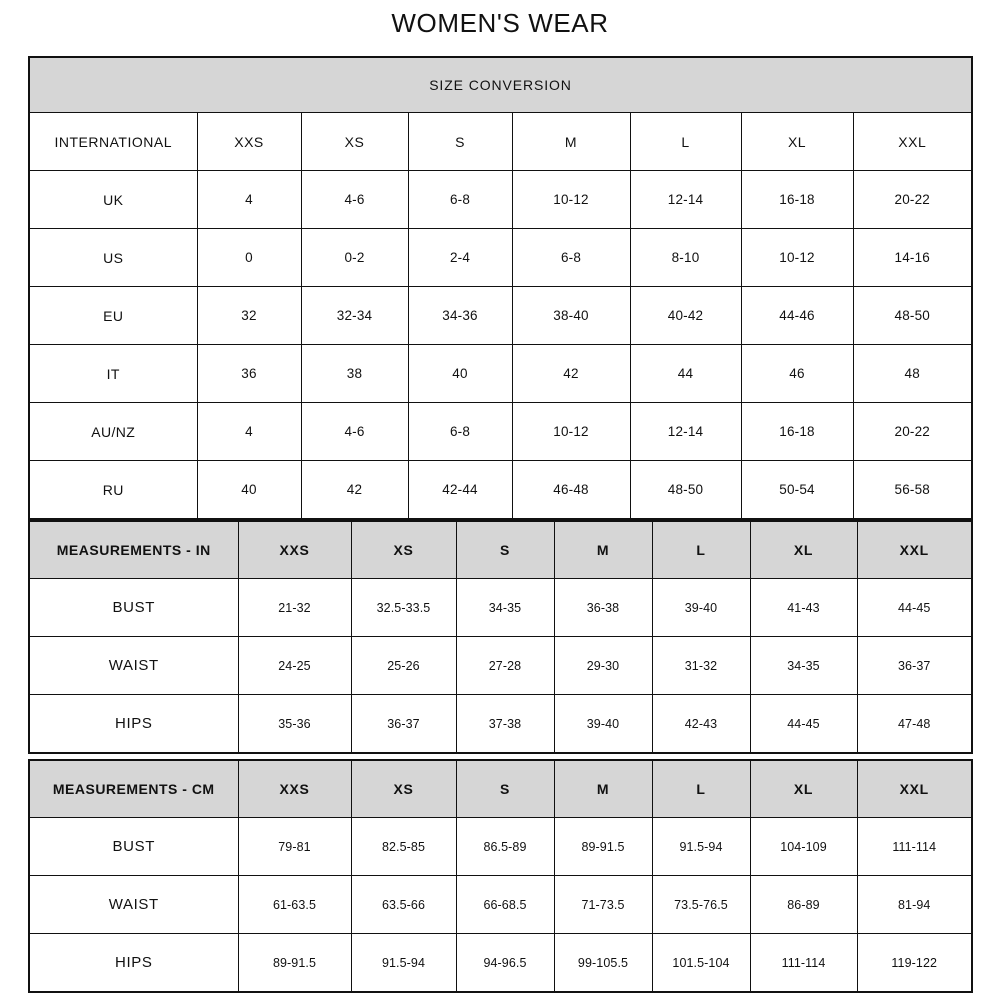 Image resolution: width=1000 pixels, height=1000 pixels. Describe the element at coordinates (803, 665) in the screenshot. I see `cell-waist-in-xl: 34-35` at that location.